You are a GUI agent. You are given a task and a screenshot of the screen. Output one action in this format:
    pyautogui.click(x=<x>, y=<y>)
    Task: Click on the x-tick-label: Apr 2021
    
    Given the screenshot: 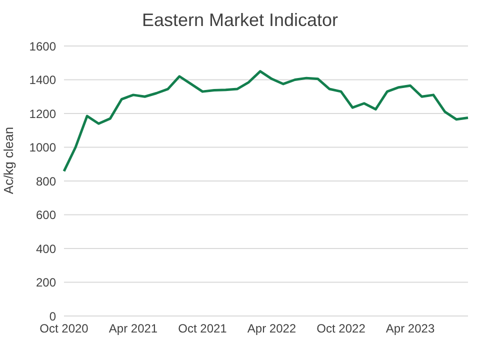 What is the action you would take?
    pyautogui.click(x=133, y=329)
    